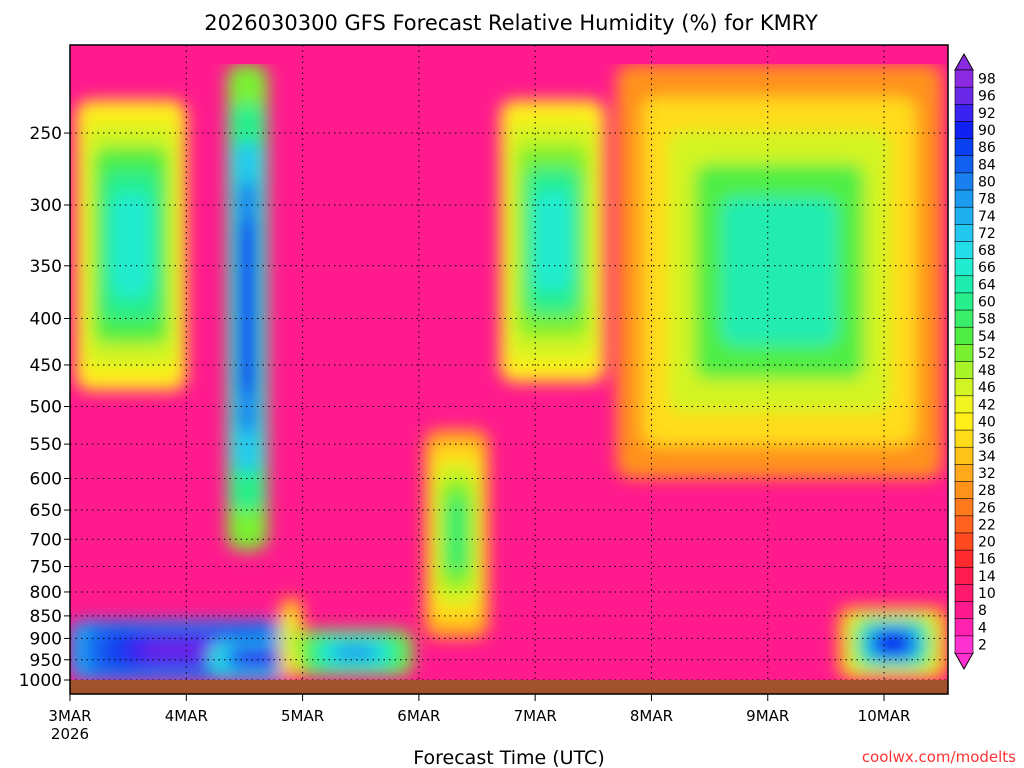 Image resolution: width=1024 pixels, height=768 pixels. Describe the element at coordinates (46, 540) in the screenshot. I see `y-tick-label-700: 700` at that location.